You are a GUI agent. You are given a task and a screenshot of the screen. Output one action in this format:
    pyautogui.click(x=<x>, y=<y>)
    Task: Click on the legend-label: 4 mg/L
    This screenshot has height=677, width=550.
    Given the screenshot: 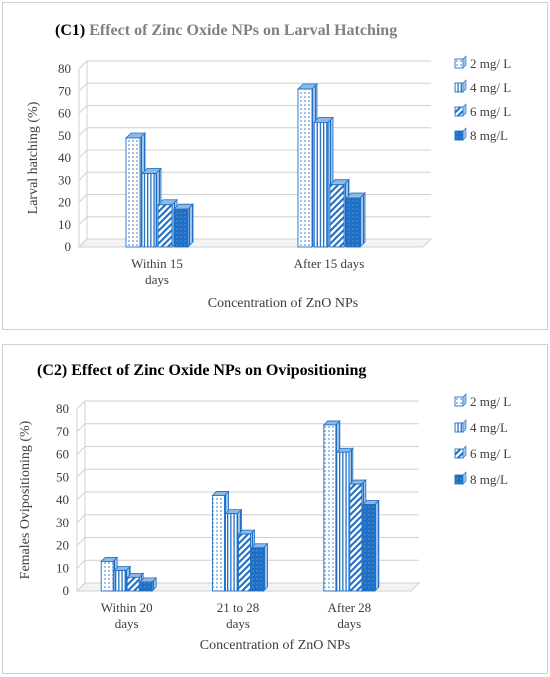 What is the action you would take?
    pyautogui.click(x=489, y=427)
    